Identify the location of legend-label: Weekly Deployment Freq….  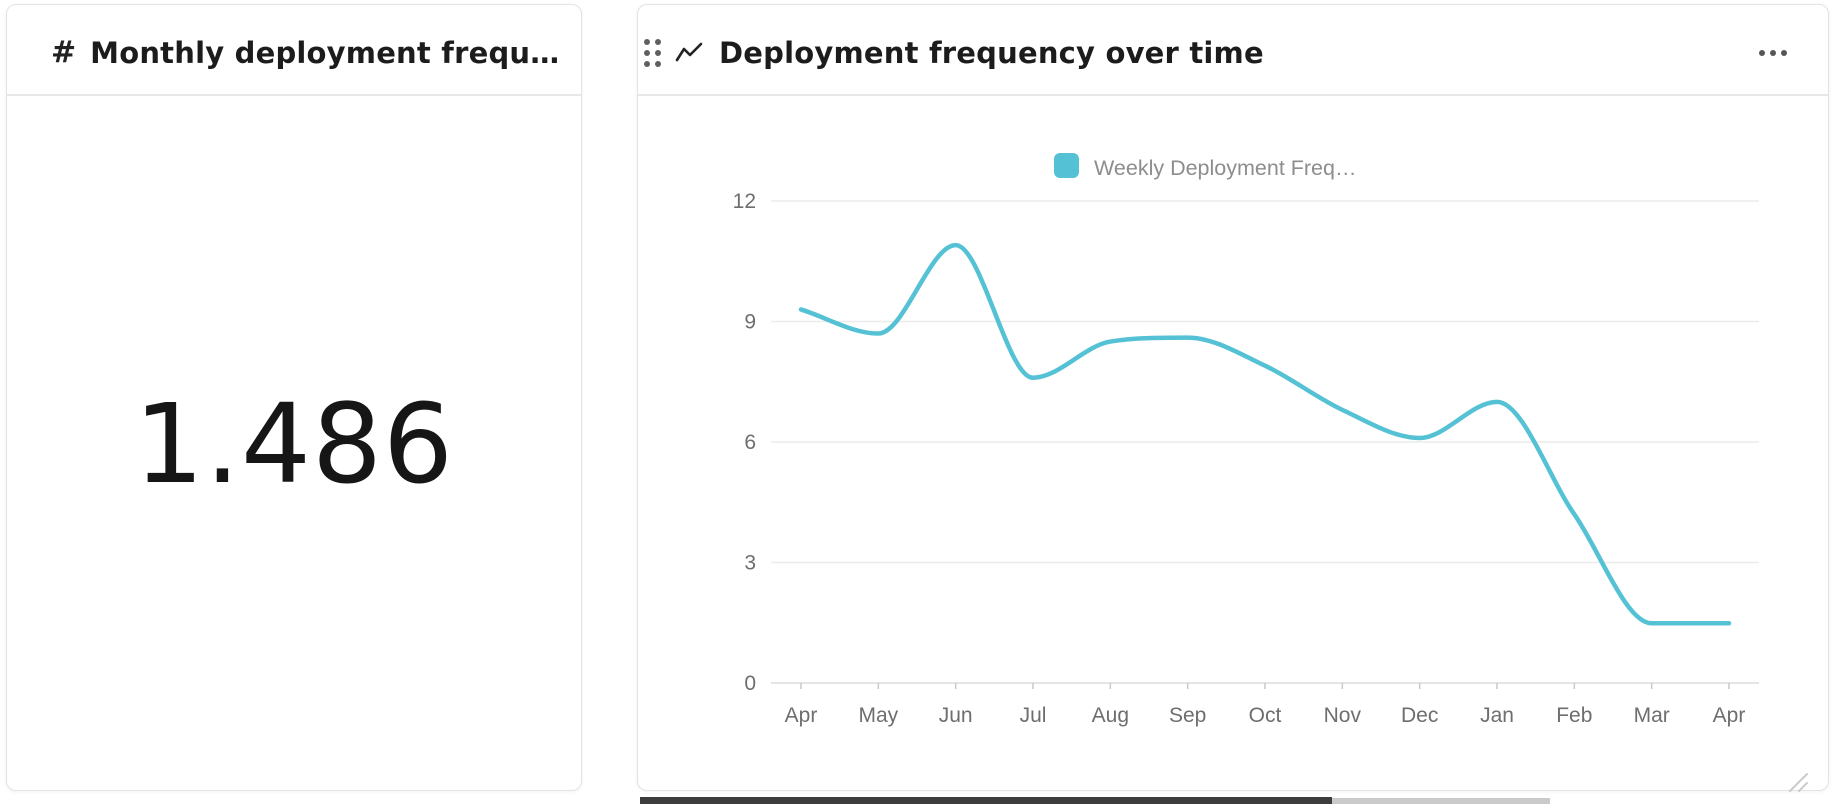
(1225, 168).